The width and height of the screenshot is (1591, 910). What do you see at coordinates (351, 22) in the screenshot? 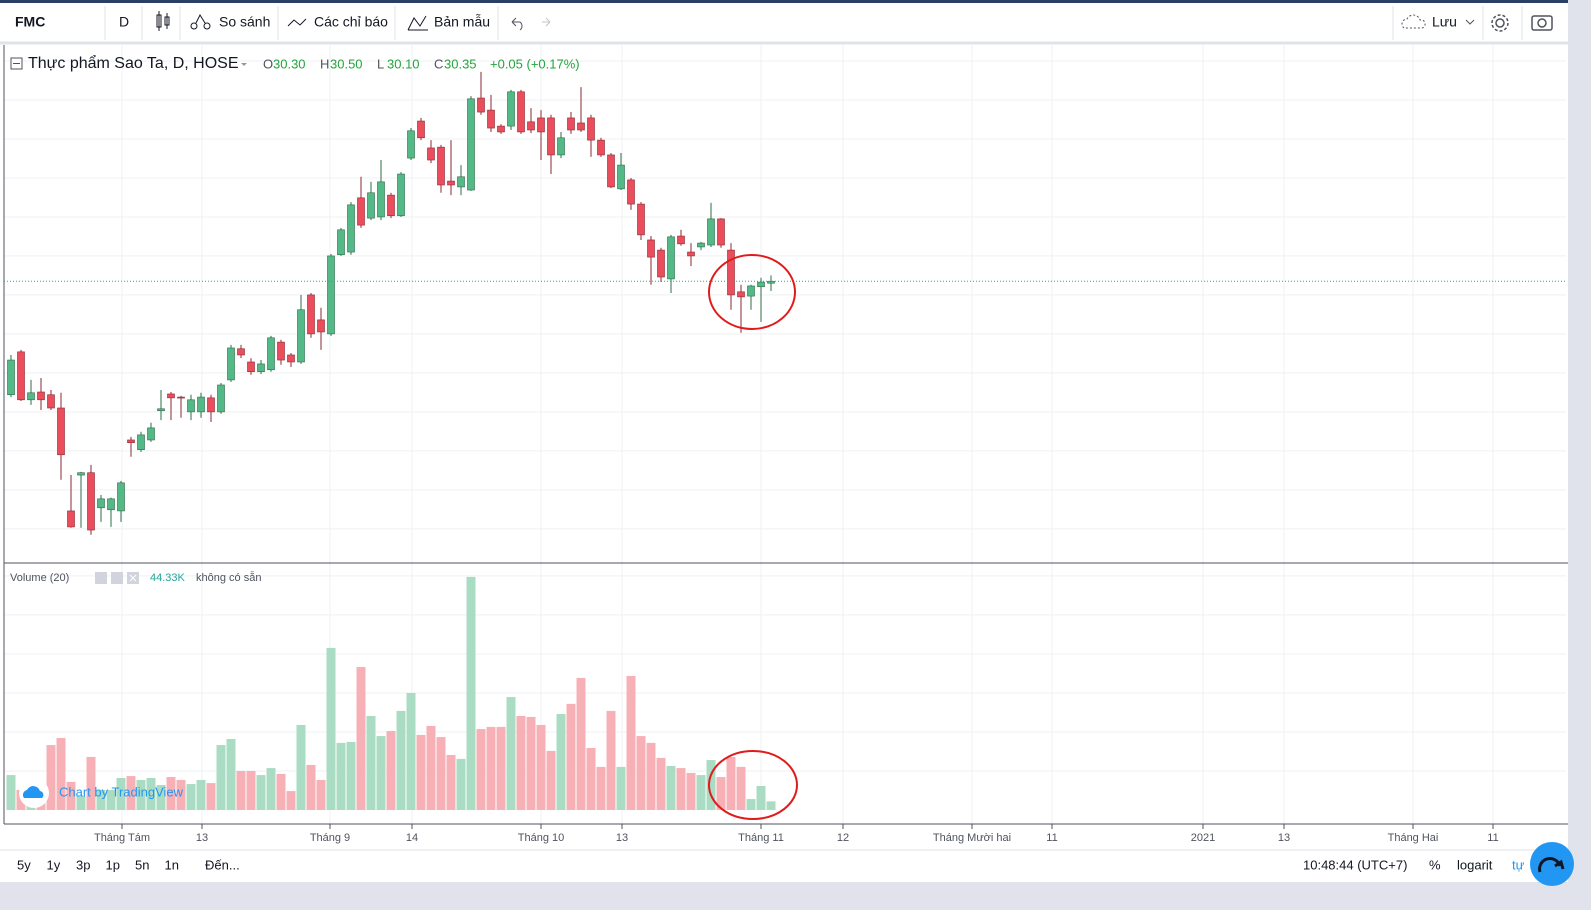
I see `indicators: Các chỉ báo` at bounding box center [351, 22].